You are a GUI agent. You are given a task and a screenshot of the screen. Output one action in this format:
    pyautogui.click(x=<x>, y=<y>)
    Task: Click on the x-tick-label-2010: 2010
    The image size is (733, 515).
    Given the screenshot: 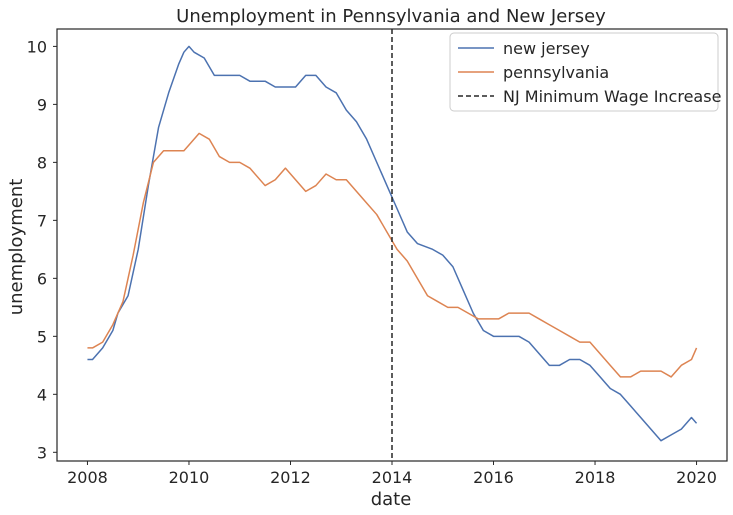 What is the action you would take?
    pyautogui.click(x=189, y=477)
    